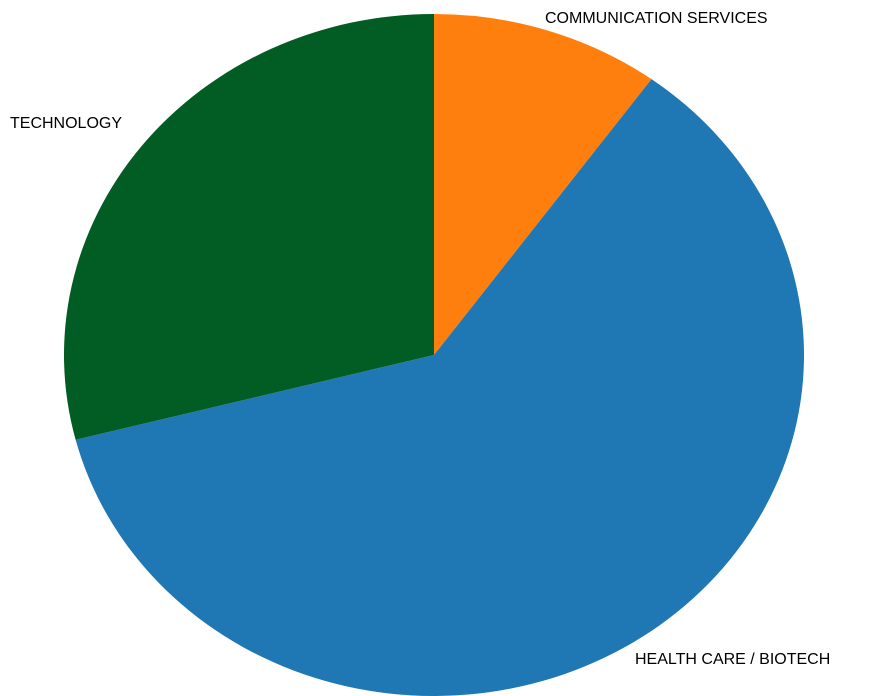 Image resolution: width=886 pixels, height=696 pixels. What do you see at coordinates (66, 123) in the screenshot?
I see `slice-label: TECHNOLOGY` at bounding box center [66, 123].